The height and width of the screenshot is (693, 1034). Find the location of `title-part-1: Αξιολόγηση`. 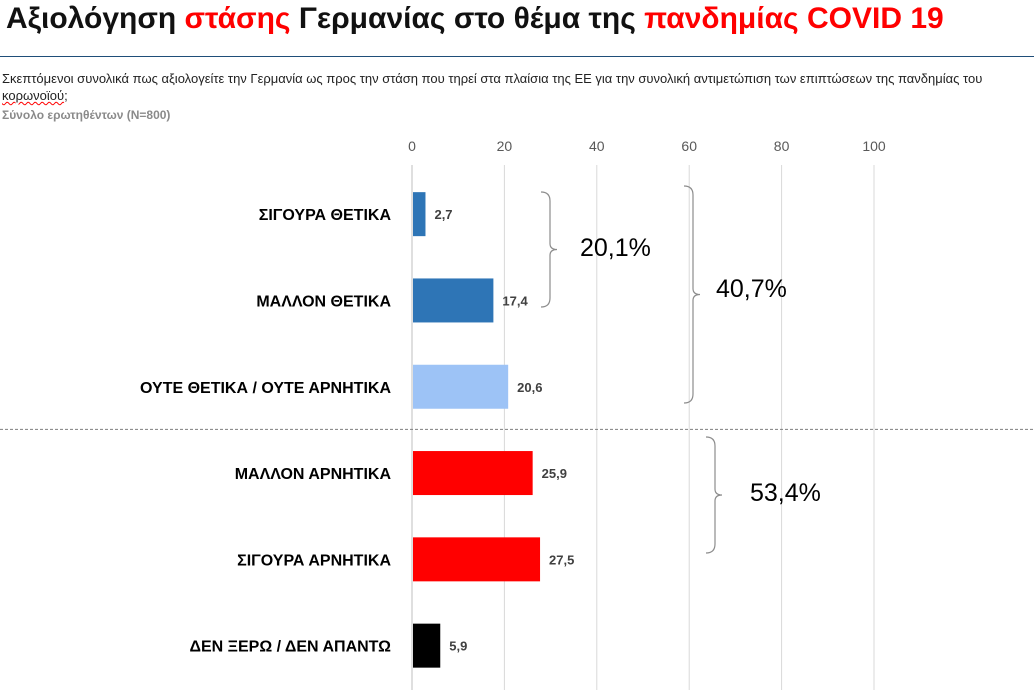

title-part-1: Αξιολόγηση is located at coordinates (95, 18).